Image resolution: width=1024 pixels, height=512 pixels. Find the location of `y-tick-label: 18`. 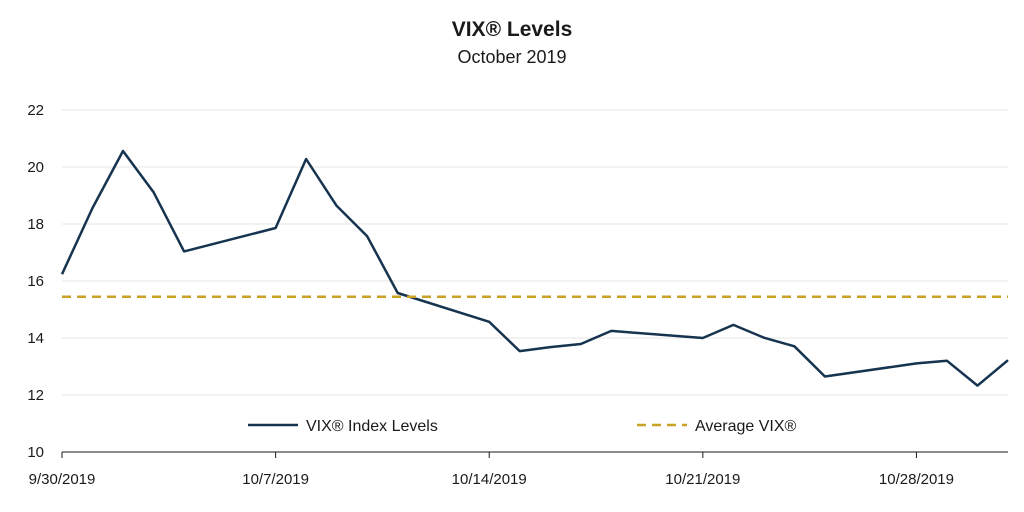

y-tick-label: 18 is located at coordinates (35, 224).